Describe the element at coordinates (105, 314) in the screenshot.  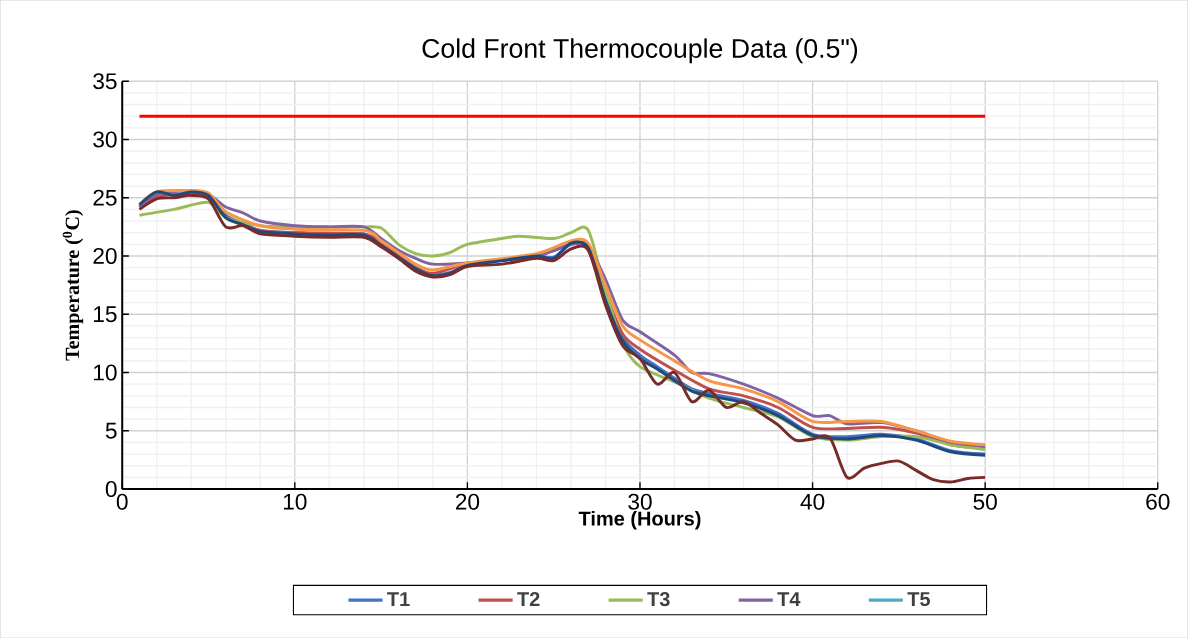
I see `y-tick-label: 15` at that location.